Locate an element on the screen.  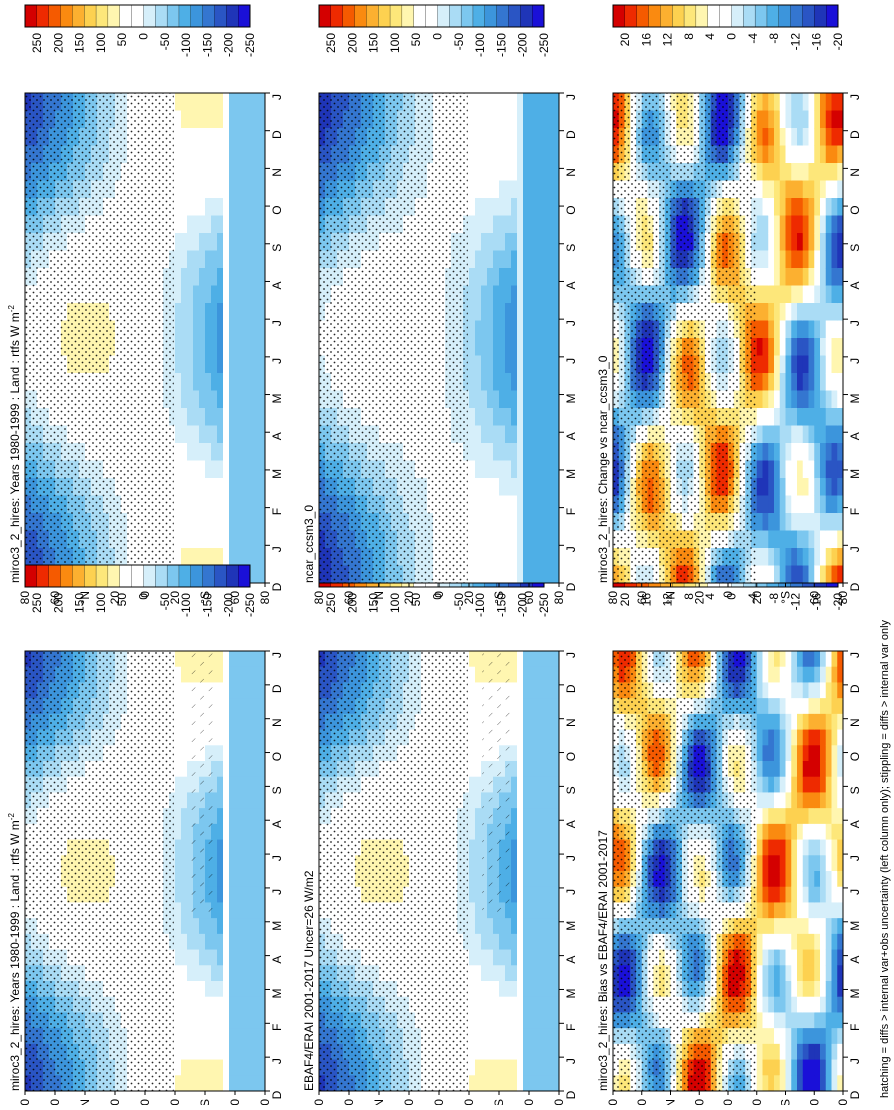
colorbar-label: 100 is located at coordinates (101, 43).